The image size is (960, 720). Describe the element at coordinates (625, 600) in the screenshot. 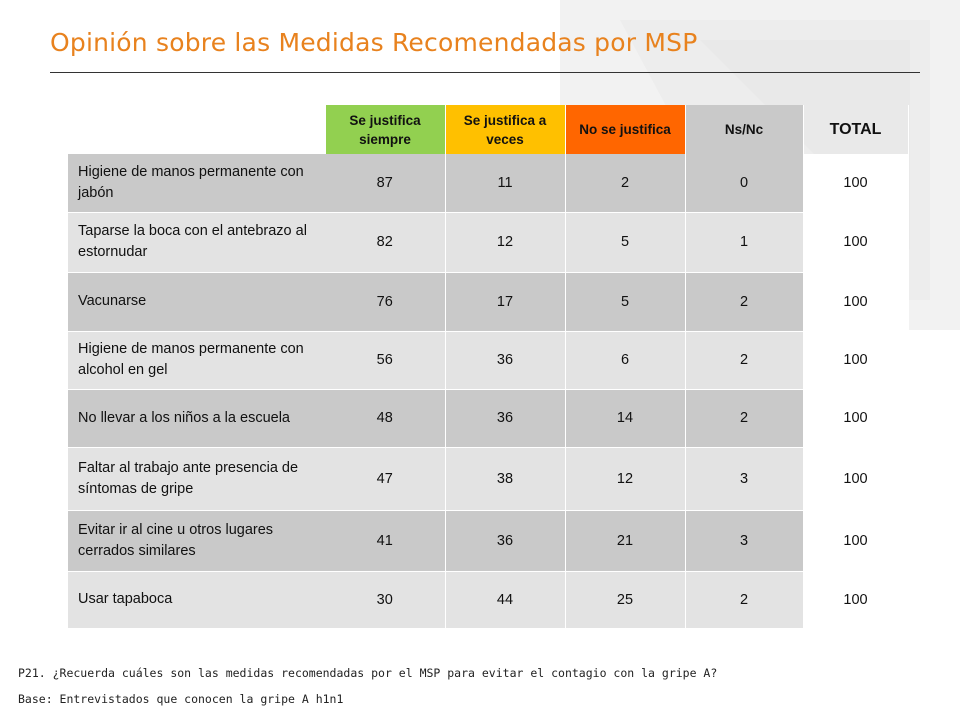

I see `value-no-justifica: 25` at that location.